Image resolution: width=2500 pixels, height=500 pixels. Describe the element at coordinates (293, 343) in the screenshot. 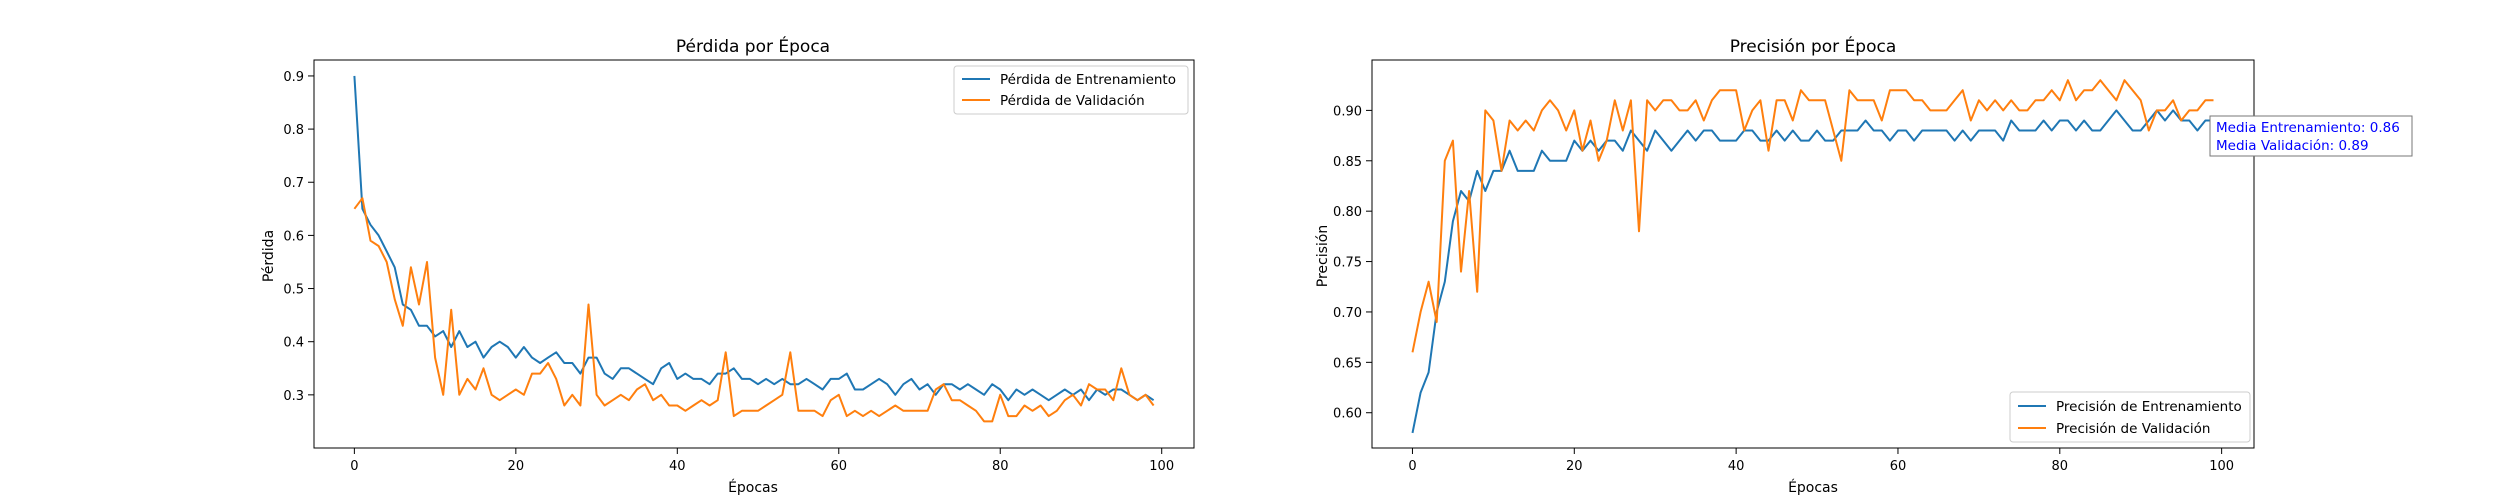

I see `loss-ytick-label: 0.4` at that location.